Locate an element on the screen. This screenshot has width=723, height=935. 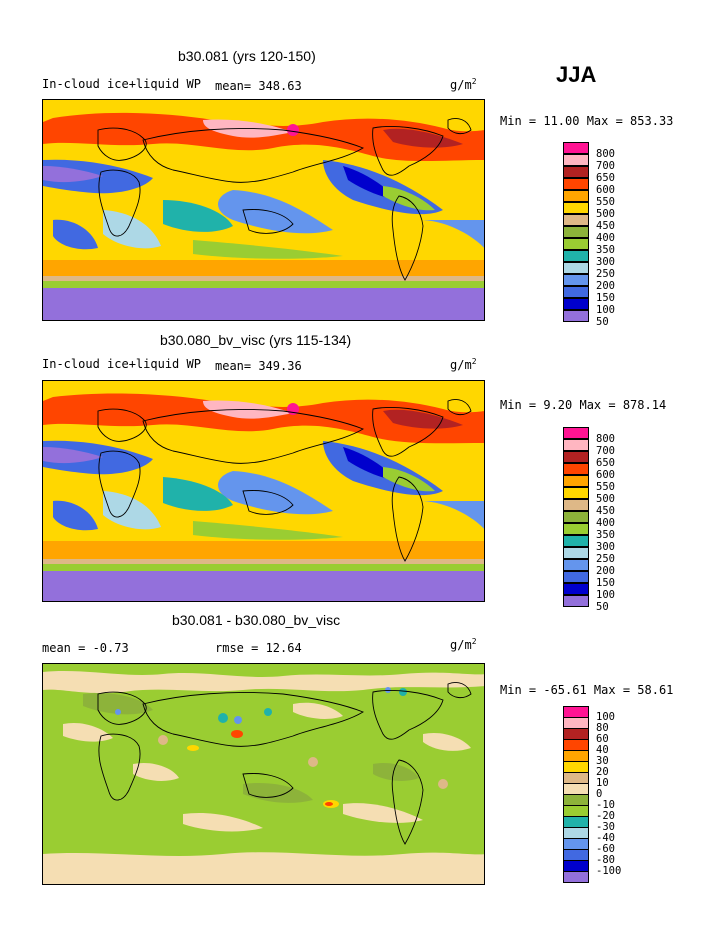
legend-label: -80 is located at coordinates (605, 860).